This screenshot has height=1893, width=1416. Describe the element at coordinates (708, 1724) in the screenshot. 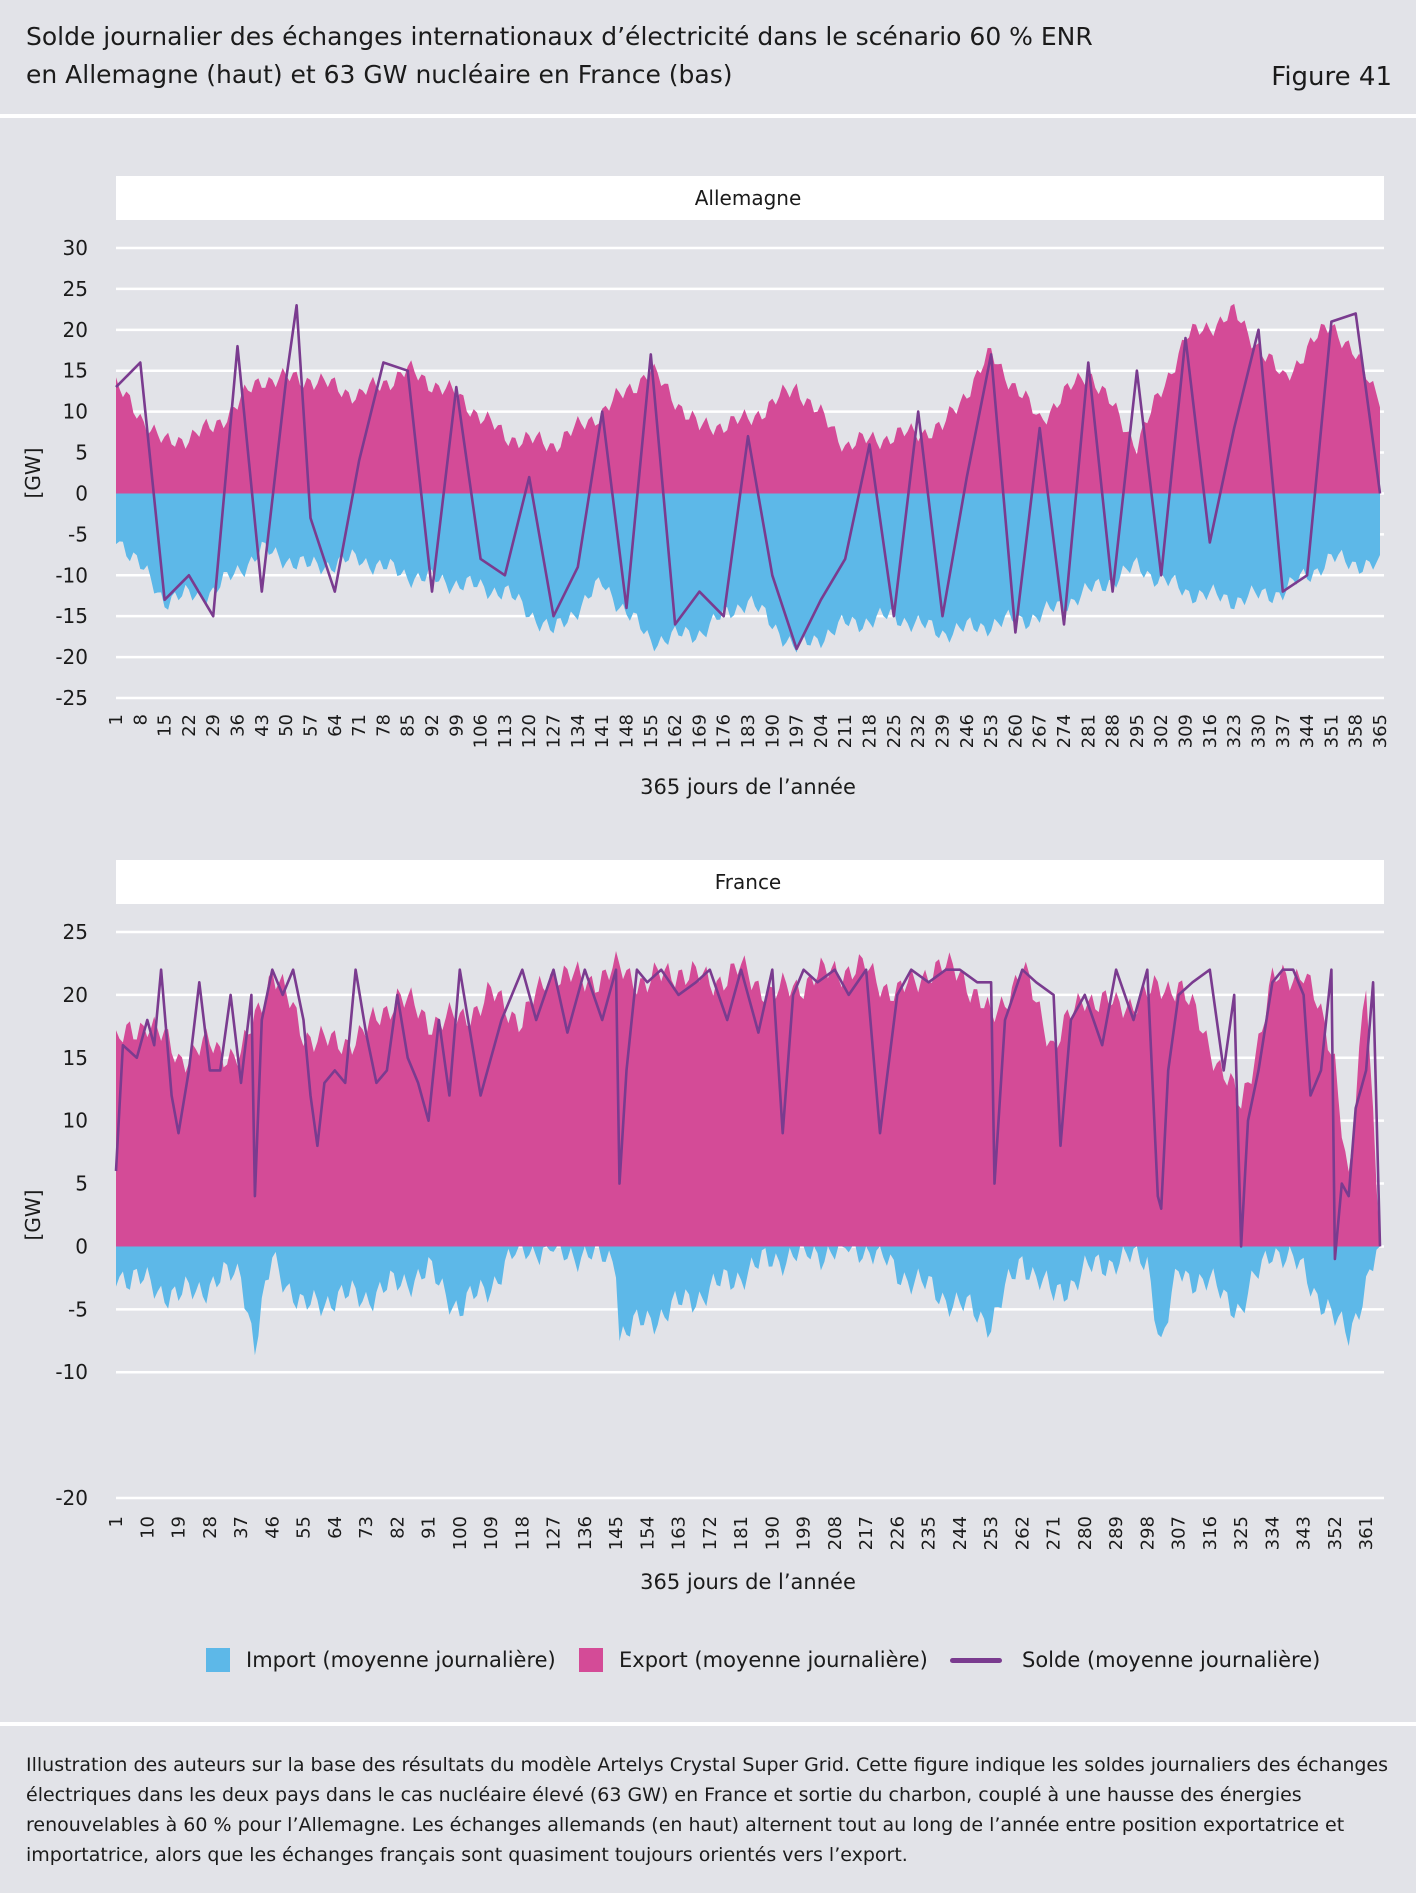

I see `footer-divider` at that location.